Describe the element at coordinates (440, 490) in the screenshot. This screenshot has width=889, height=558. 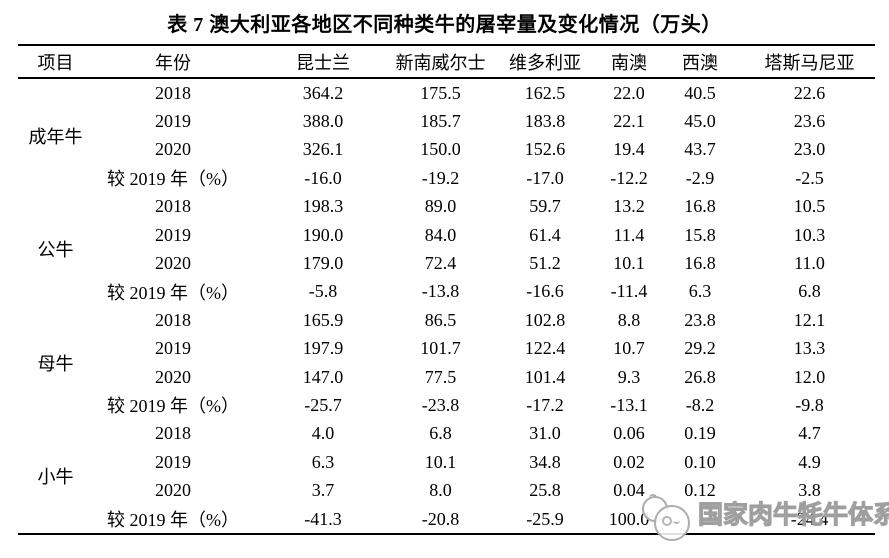
I see `value-cell: 8.0` at that location.